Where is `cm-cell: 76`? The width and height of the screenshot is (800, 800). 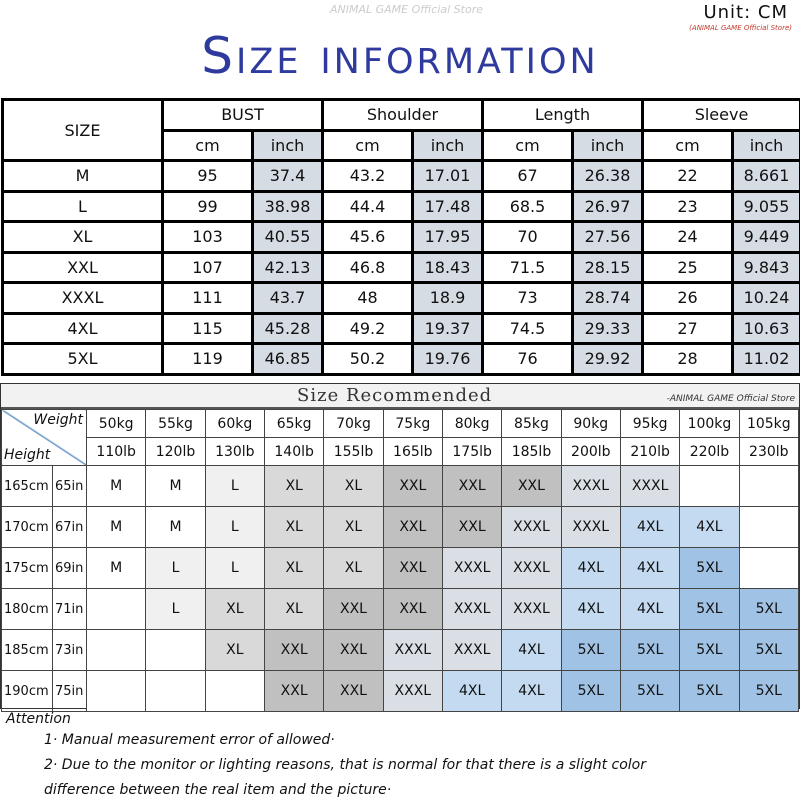 cm-cell: 76 is located at coordinates (527, 359).